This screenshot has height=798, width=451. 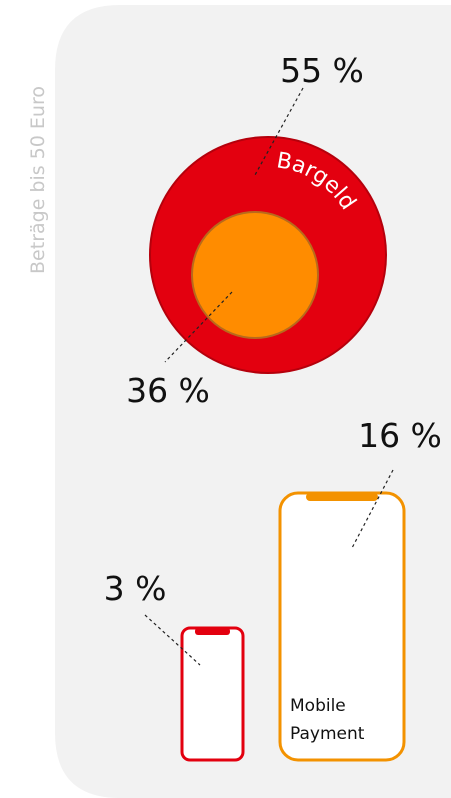 I want to click on mobile-small-label: 3 %, so click(x=135, y=588).